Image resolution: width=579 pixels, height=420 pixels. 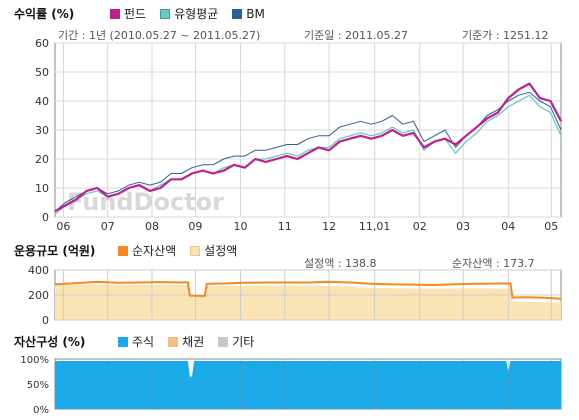 What do you see at coordinates (241, 226) in the screenshot?
I see `x-tick-label: 10` at bounding box center [241, 226].